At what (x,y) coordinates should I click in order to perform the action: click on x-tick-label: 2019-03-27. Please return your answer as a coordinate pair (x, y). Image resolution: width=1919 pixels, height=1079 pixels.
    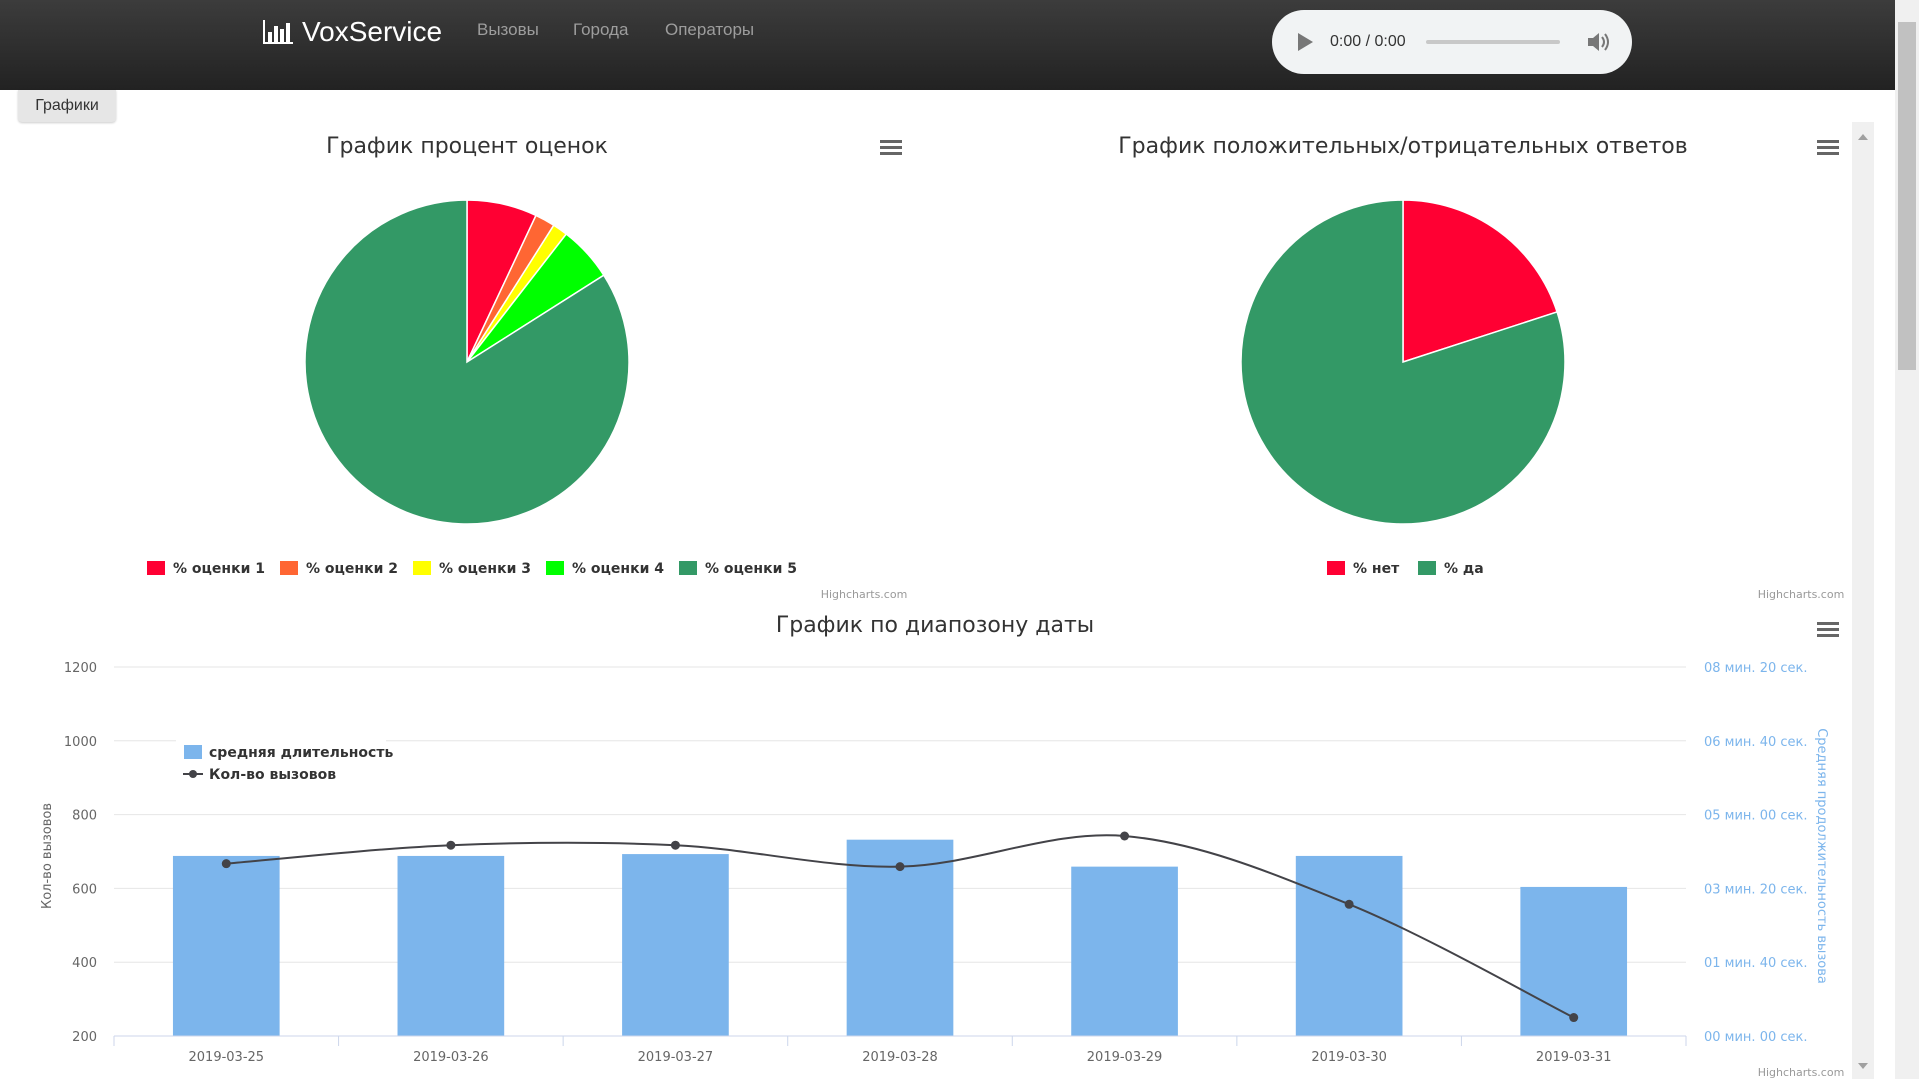
    Looking at the image, I should click on (676, 1057).